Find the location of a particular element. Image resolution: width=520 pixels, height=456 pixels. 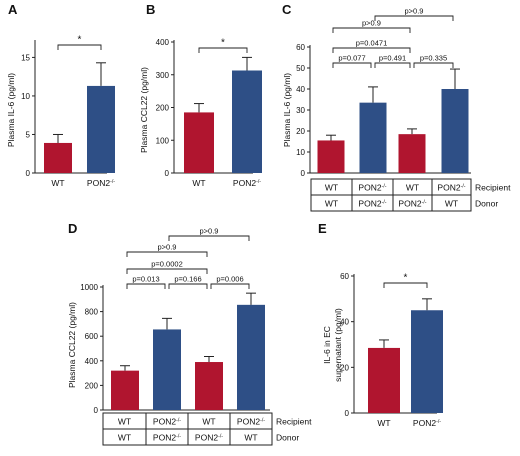

y-tick-label: 50 is located at coordinates (300, 68).